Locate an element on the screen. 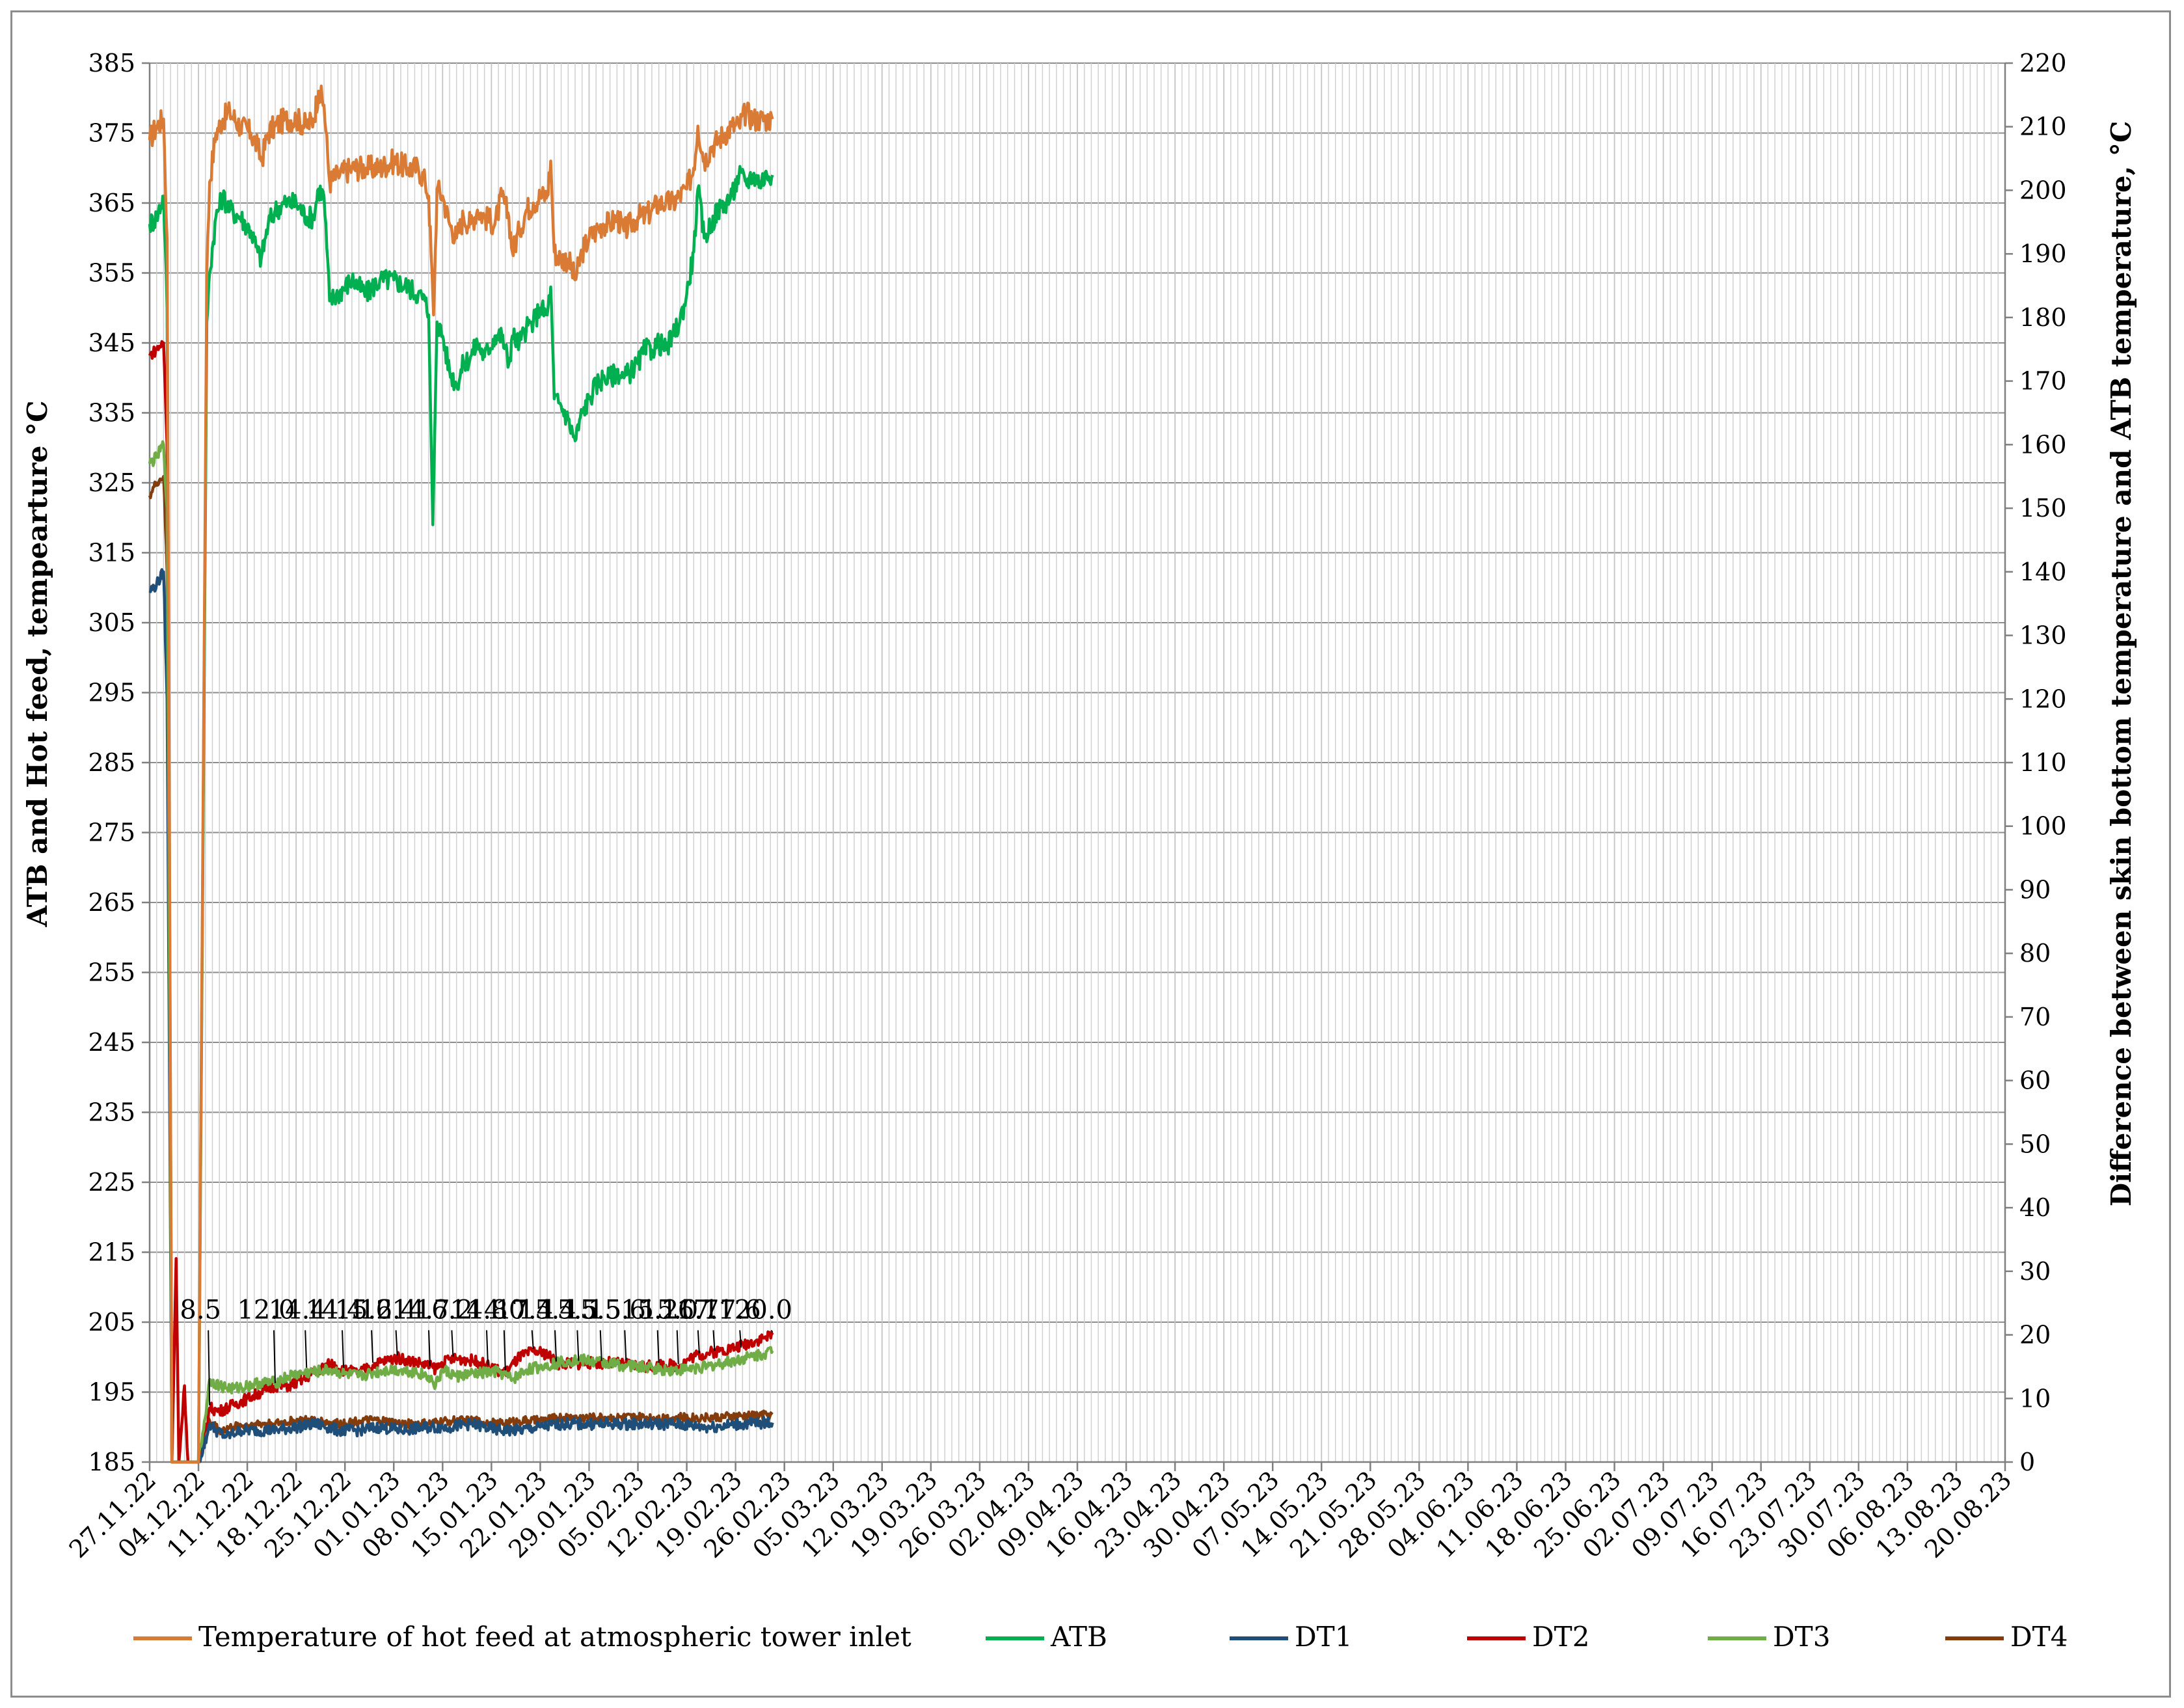  left-y-tick-label: 295 is located at coordinates (111, 693).